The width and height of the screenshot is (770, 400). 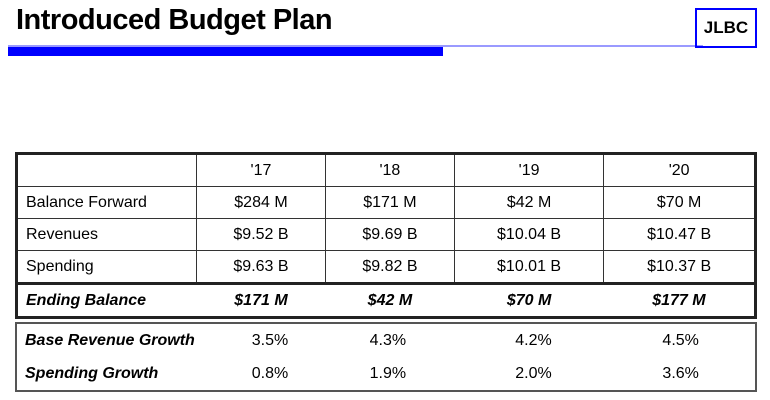 What do you see at coordinates (106, 234) in the screenshot?
I see `row-label: Revenues` at bounding box center [106, 234].